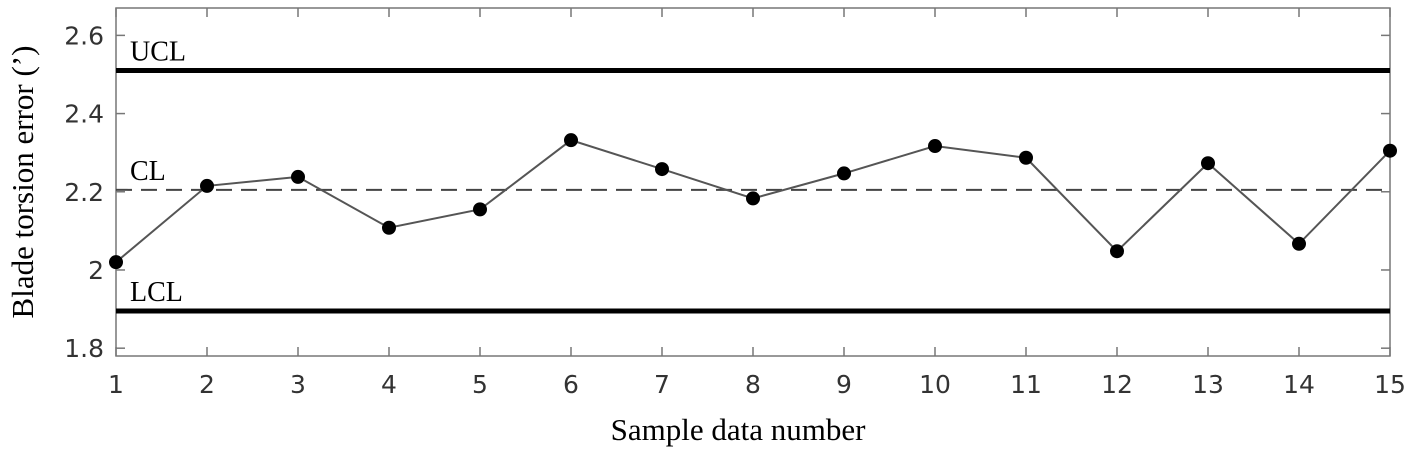  What do you see at coordinates (935, 384) in the screenshot?
I see `x-tick-label: 10` at bounding box center [935, 384].